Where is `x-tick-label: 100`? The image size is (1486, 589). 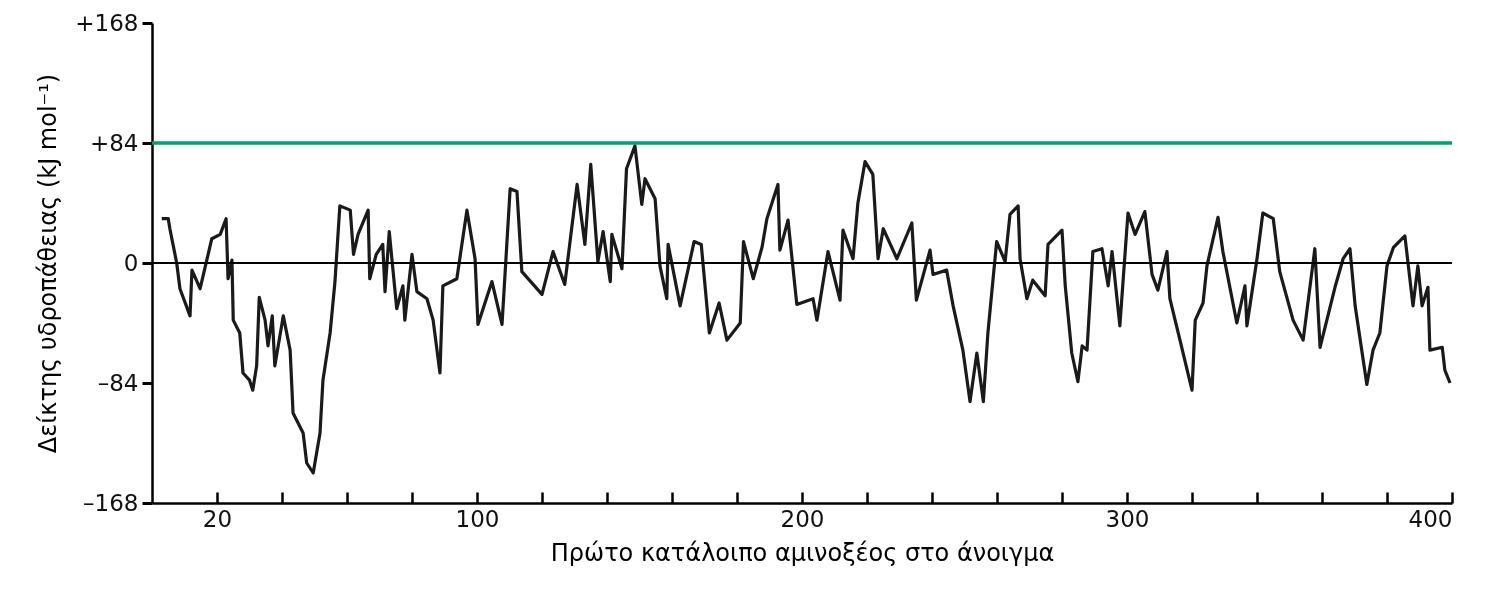
x-tick-label: 100 is located at coordinates (477, 518).